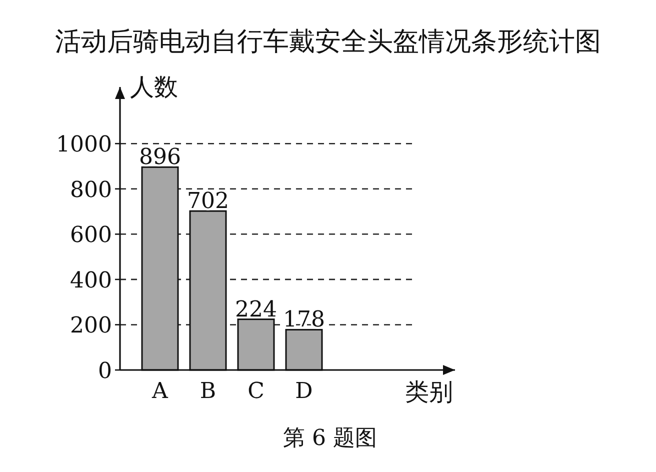  I want to click on title: 活动后骑电动自行车戴安全头盔情况条形统计图, so click(328, 42).